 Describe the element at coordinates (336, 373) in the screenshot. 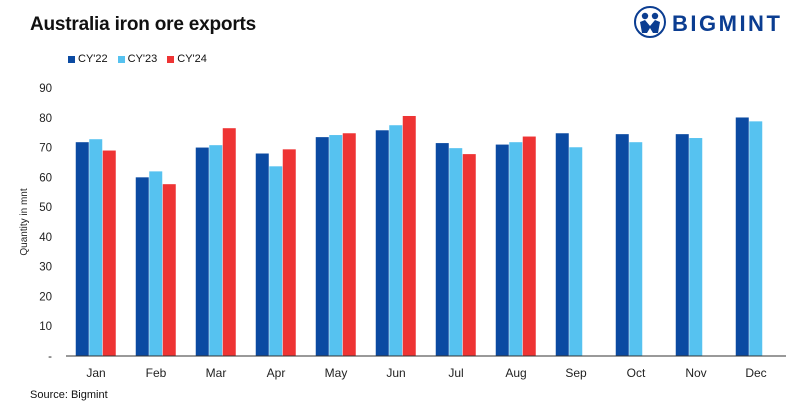

I see `x-tick-label: May` at that location.